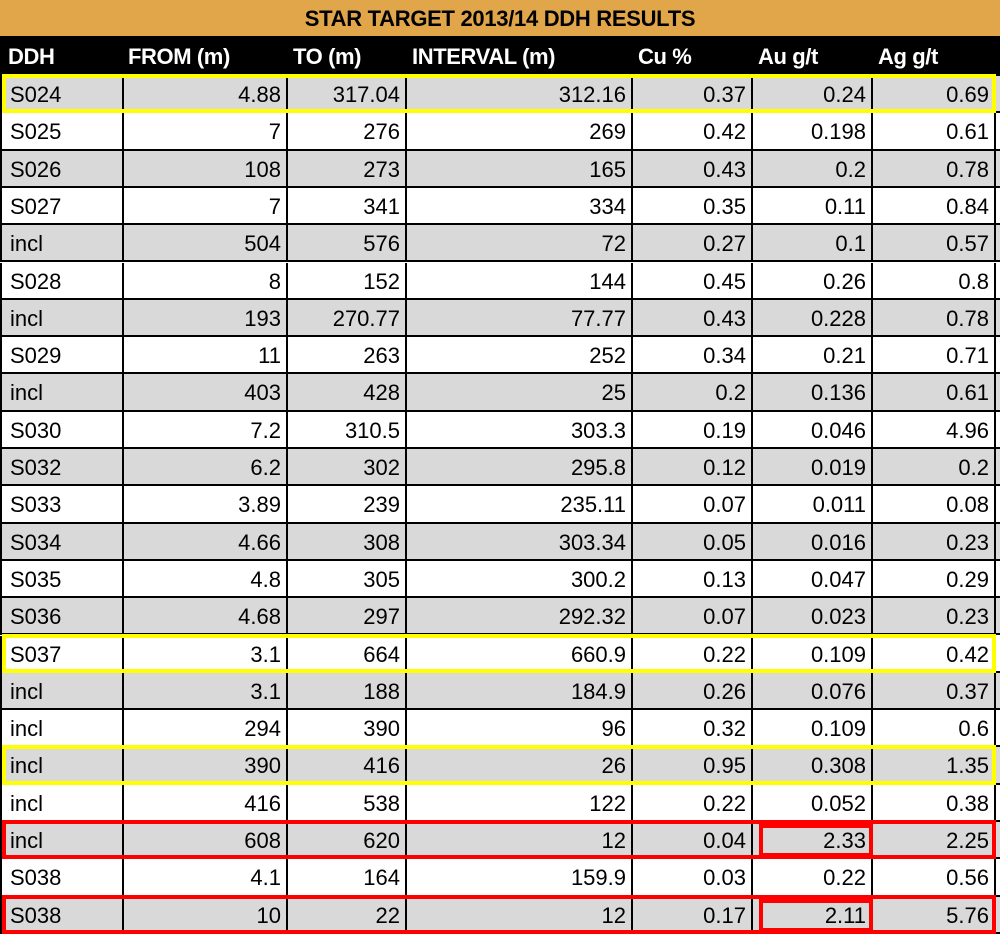  What do you see at coordinates (934, 467) in the screenshot?
I see `cell-ag: 0.2` at bounding box center [934, 467].